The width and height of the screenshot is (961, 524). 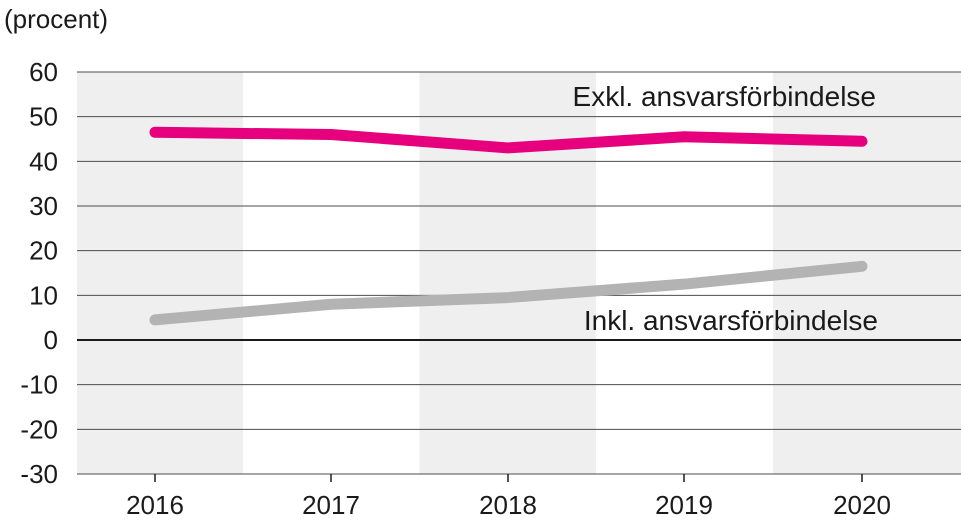 What do you see at coordinates (43, 251) in the screenshot?
I see `y-tick-label: 20` at bounding box center [43, 251].